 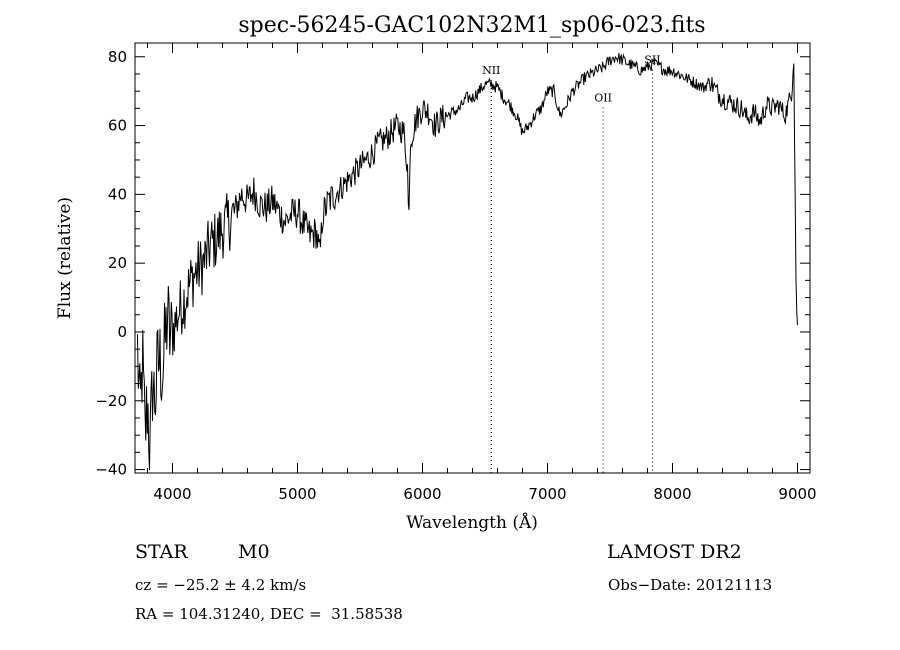 What do you see at coordinates (472, 522) in the screenshot?
I see `x-axis-label: Wavelength (Å)` at bounding box center [472, 522].